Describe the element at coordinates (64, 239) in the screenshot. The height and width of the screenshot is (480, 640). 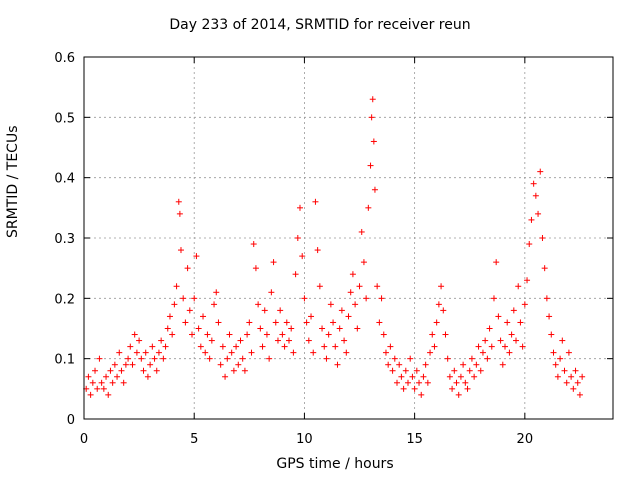
I see `y-tick-label: 0.3` at that location.